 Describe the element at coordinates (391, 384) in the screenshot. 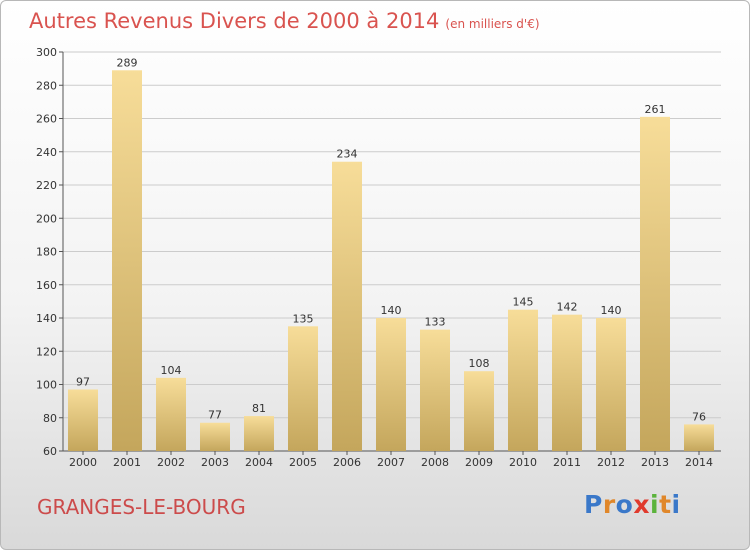

I see `bar-2007` at that location.